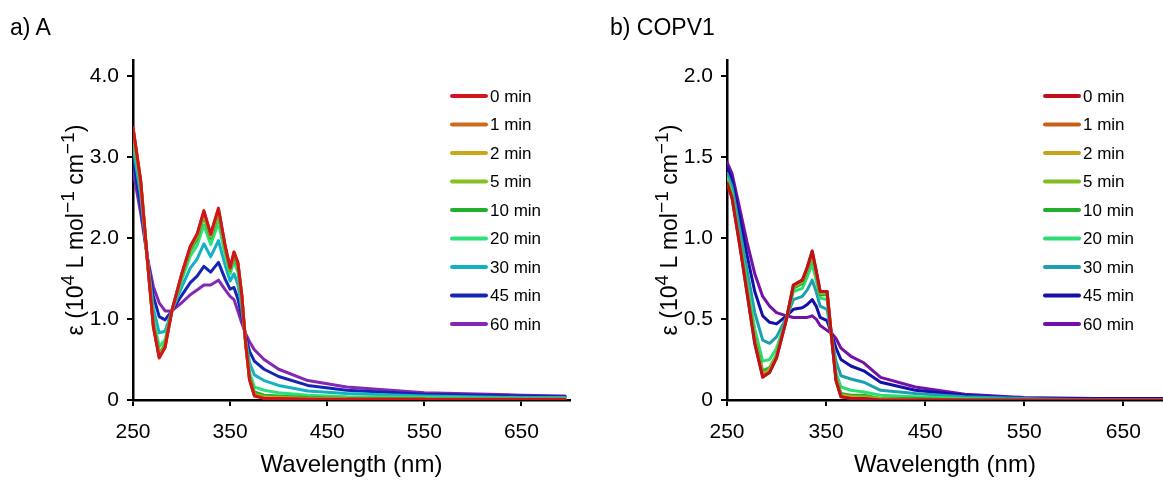  I want to click on y-tick-label: 4.0, so click(104, 74).